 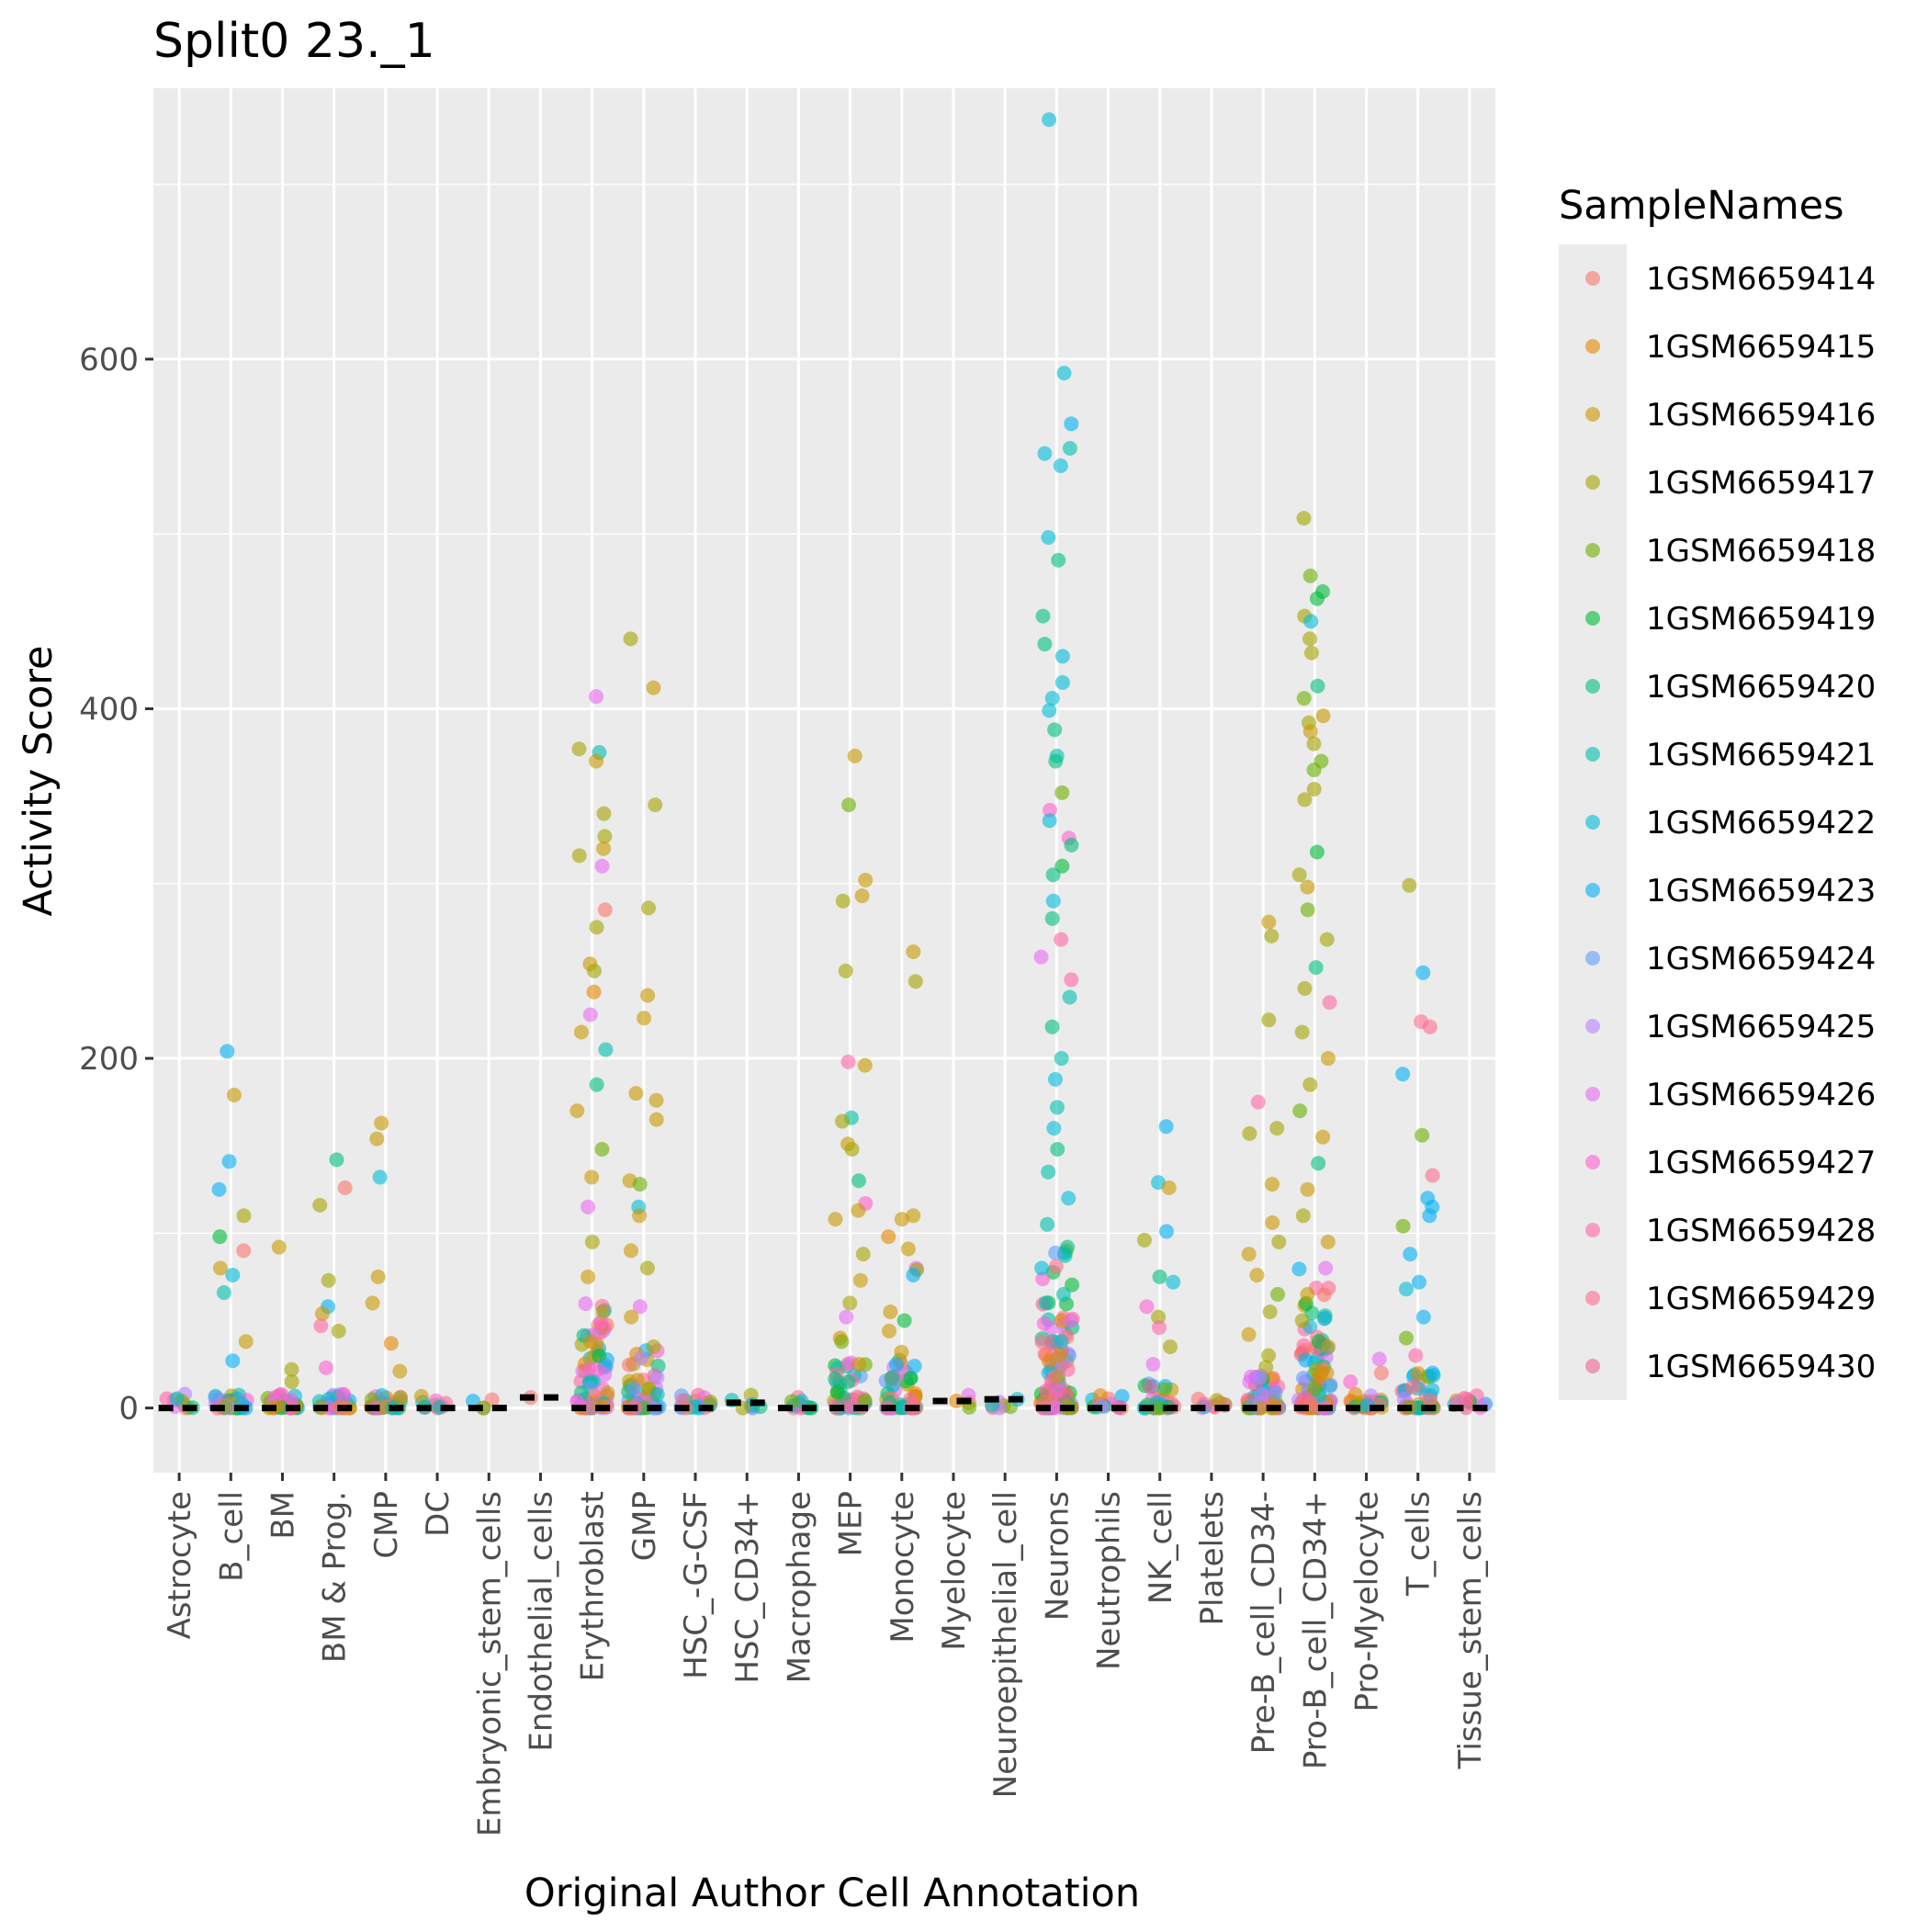 I want to click on x-tick-label: Astrocyte, so click(x=180, y=1565).